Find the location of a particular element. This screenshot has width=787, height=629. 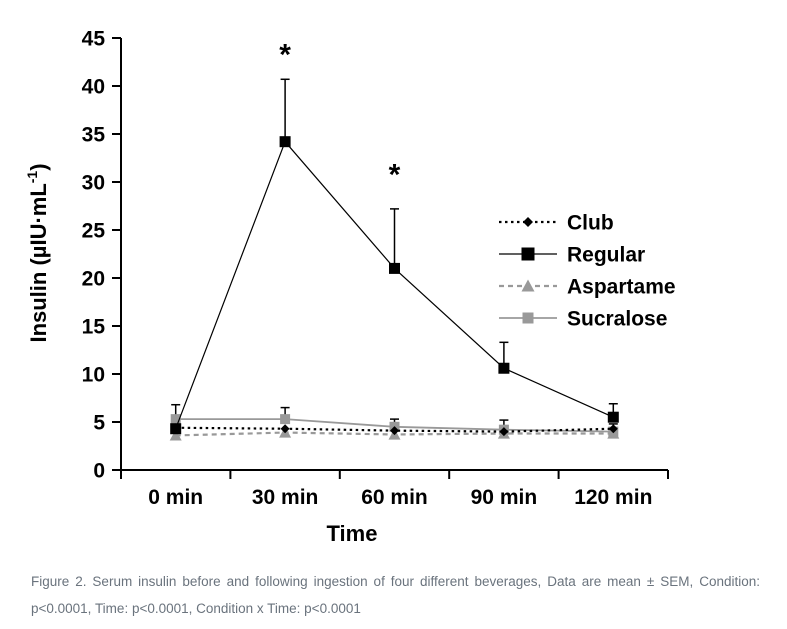

legend-label: Regular is located at coordinates (606, 255).